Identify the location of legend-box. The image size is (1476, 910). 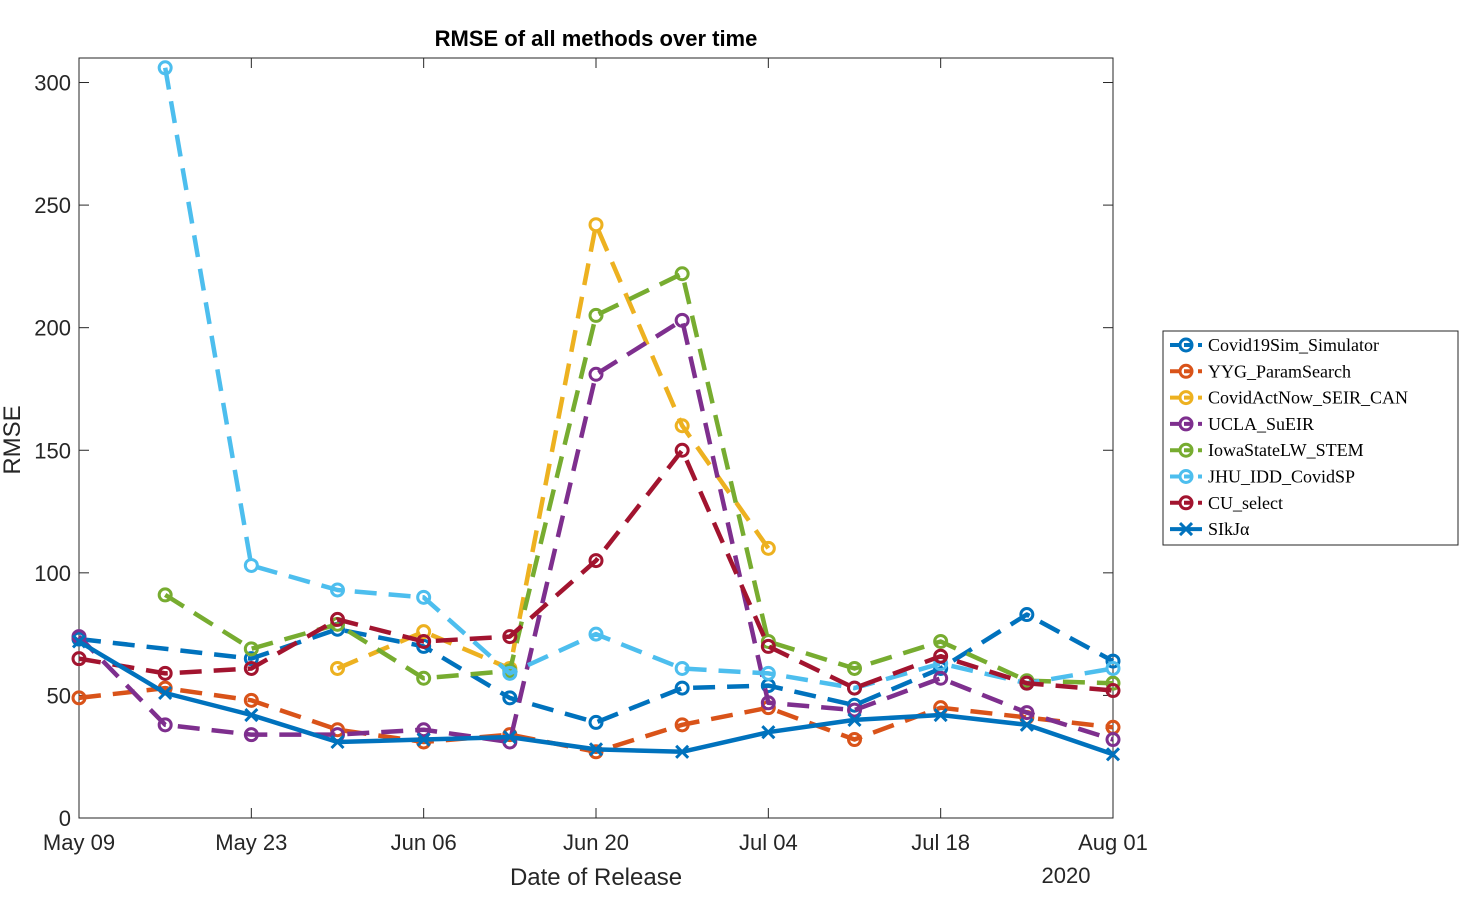
(1310, 438).